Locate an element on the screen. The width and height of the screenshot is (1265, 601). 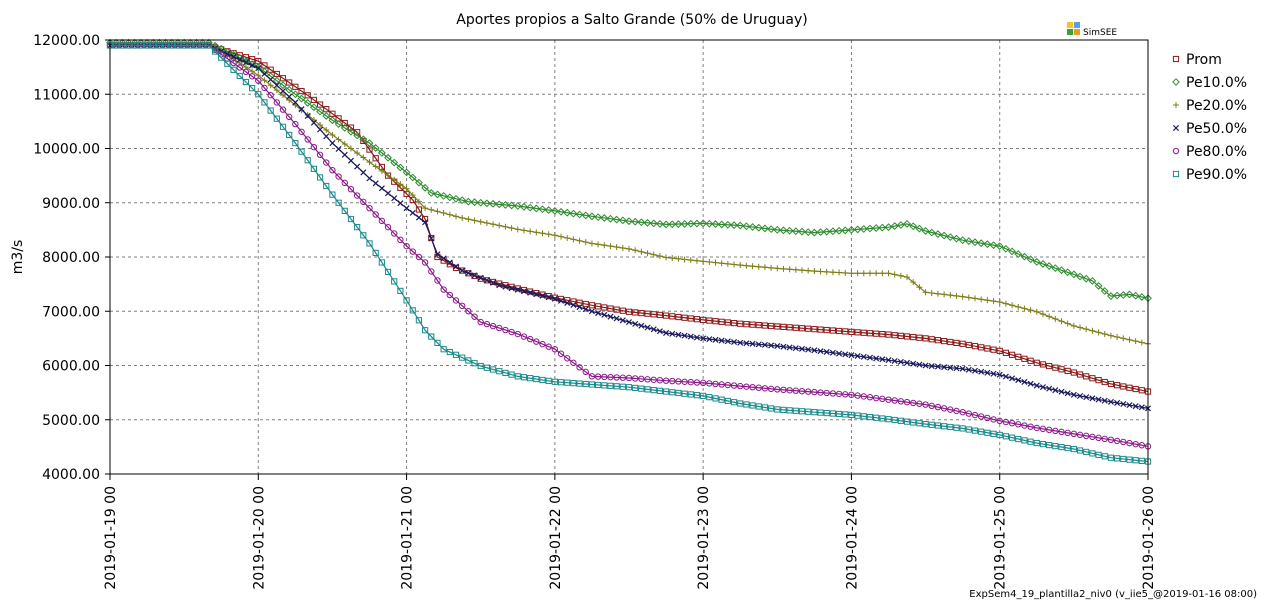
simsee-logo: SimSEE is located at coordinates (1092, 30).